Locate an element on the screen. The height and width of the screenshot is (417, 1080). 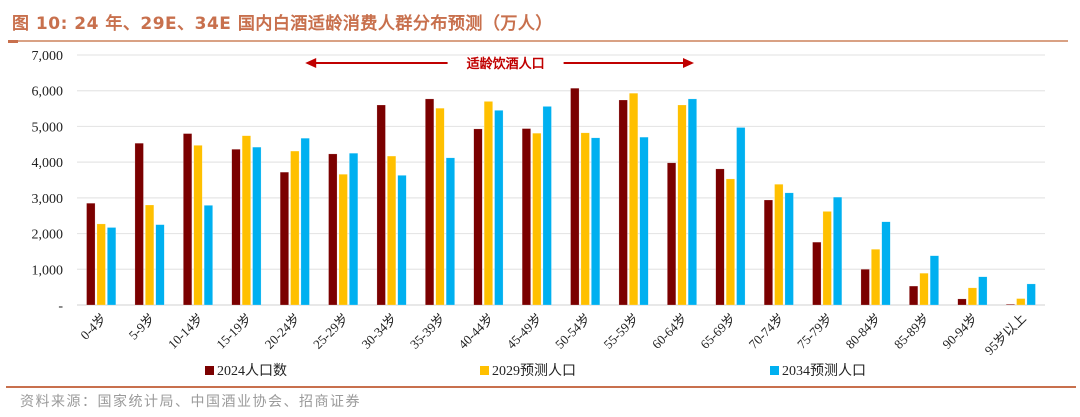
y-tick-label: 4,000 is located at coordinates (48, 163).